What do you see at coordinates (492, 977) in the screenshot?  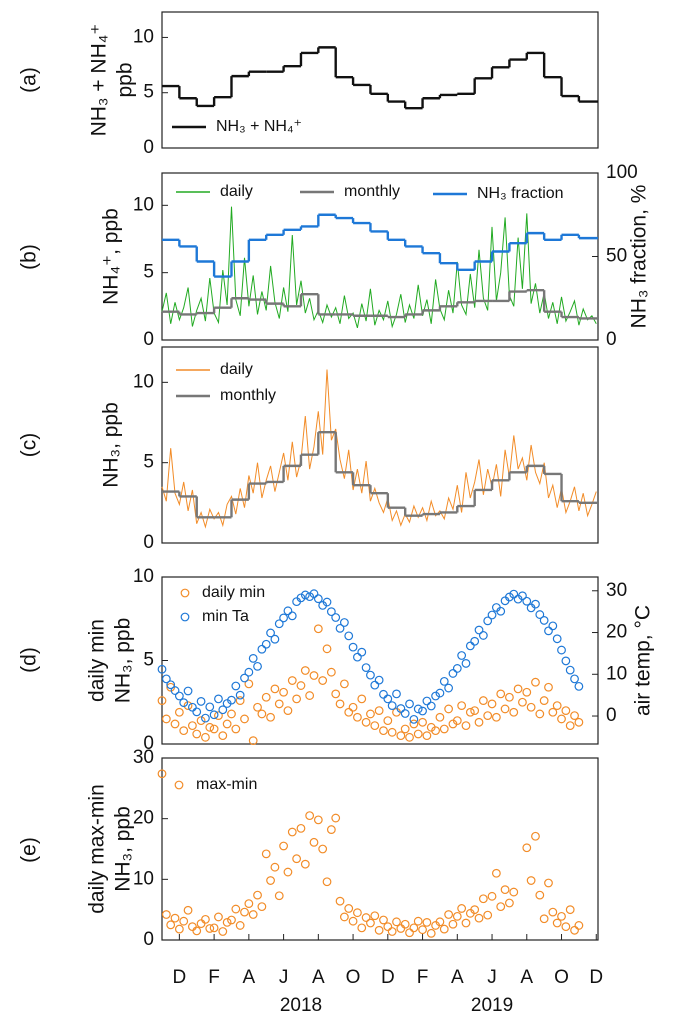 I see `x-tick-label: J` at bounding box center [492, 977].